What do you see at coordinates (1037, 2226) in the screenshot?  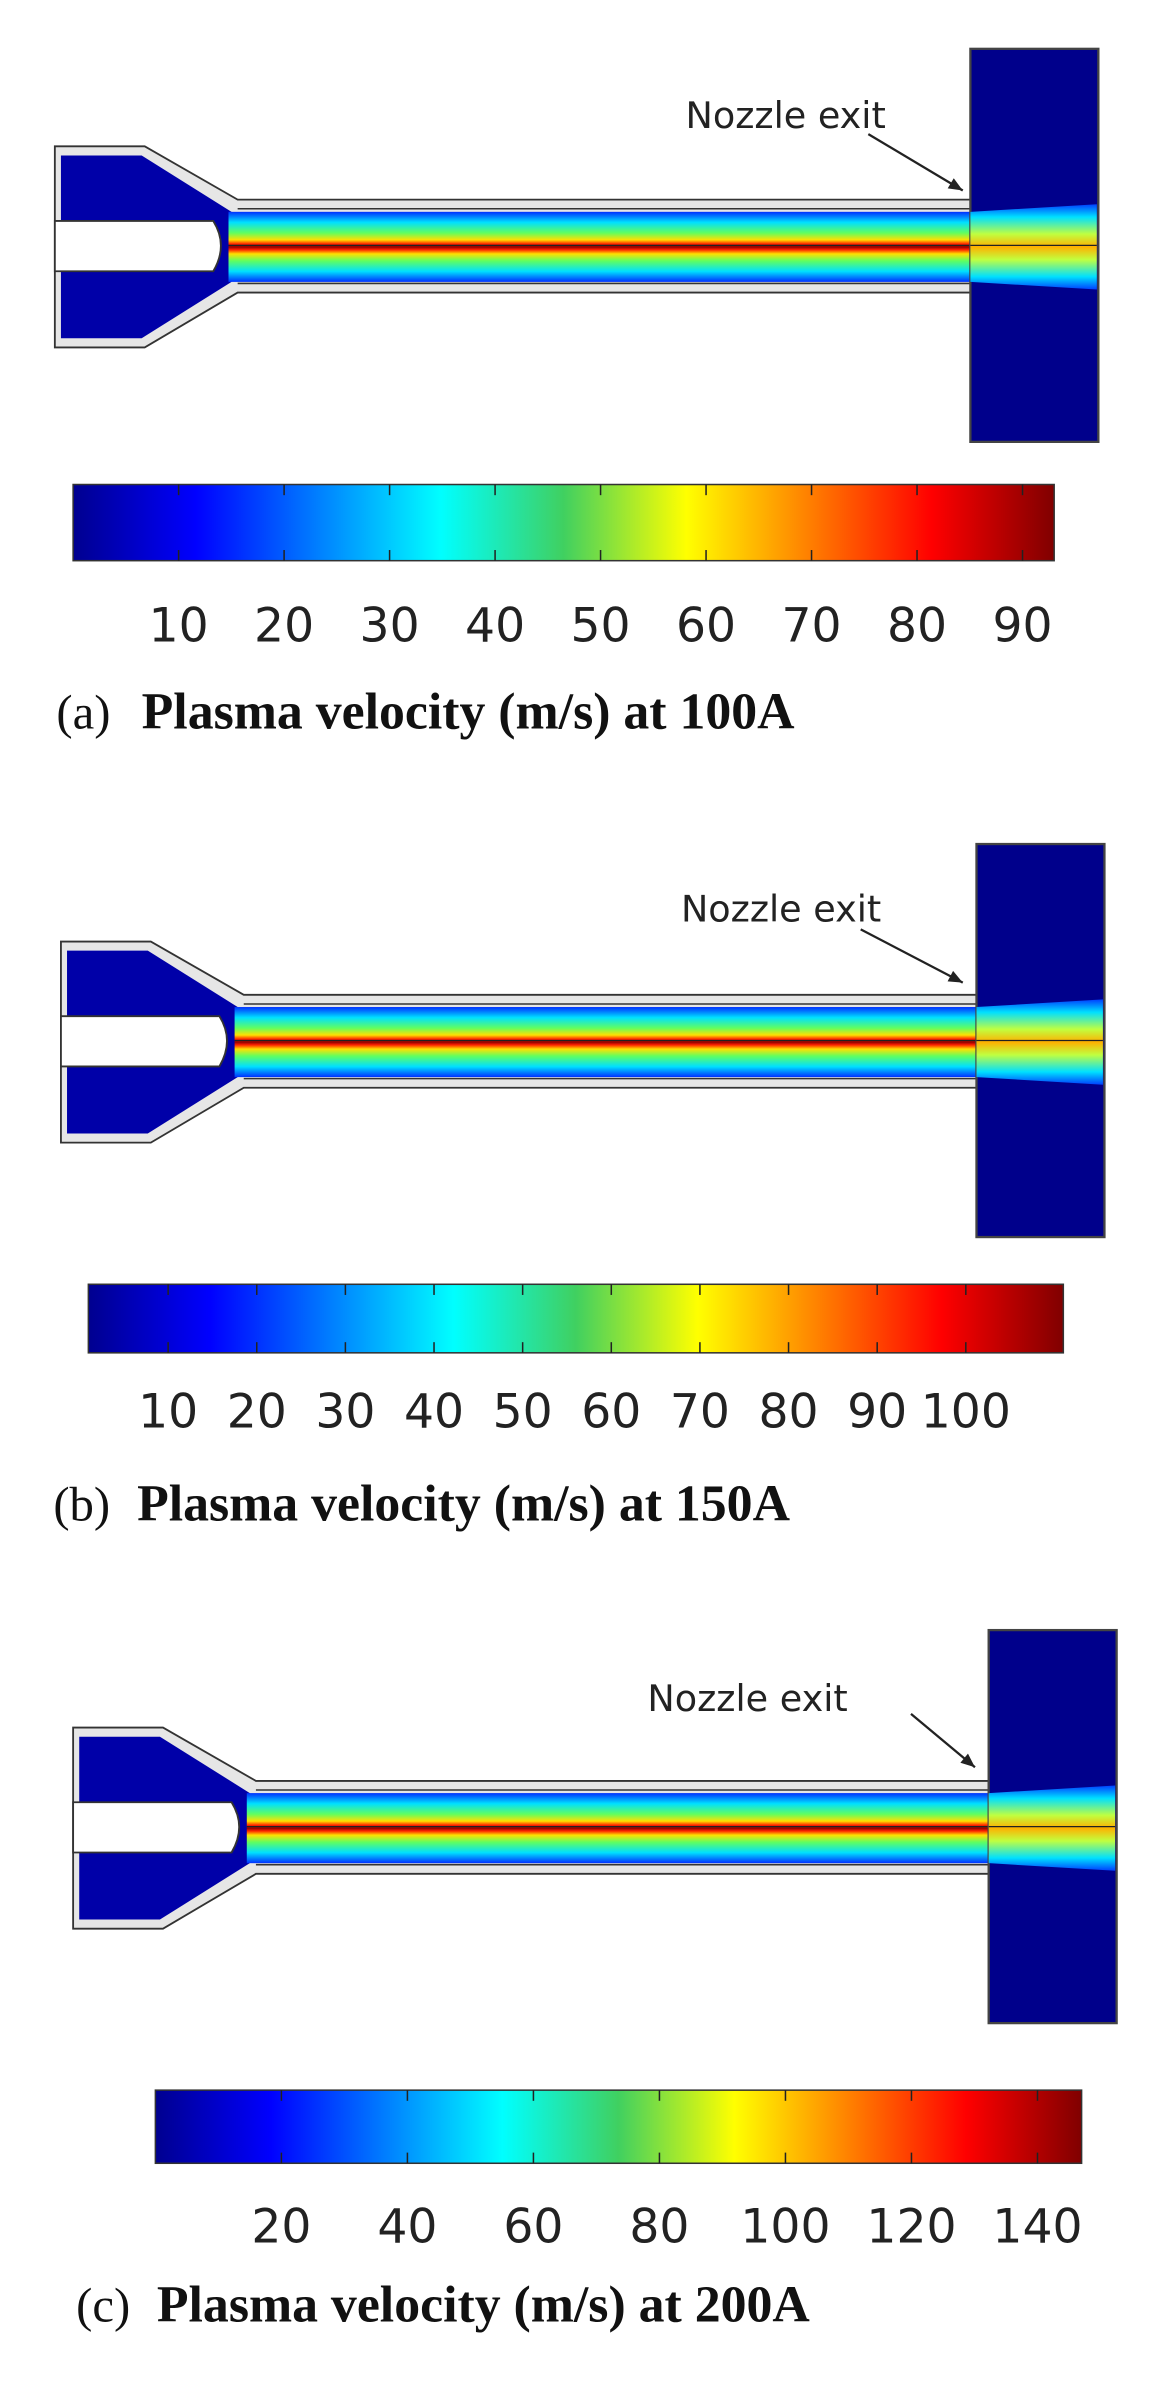 I see `colorbar-tick-label: 140` at bounding box center [1037, 2226].